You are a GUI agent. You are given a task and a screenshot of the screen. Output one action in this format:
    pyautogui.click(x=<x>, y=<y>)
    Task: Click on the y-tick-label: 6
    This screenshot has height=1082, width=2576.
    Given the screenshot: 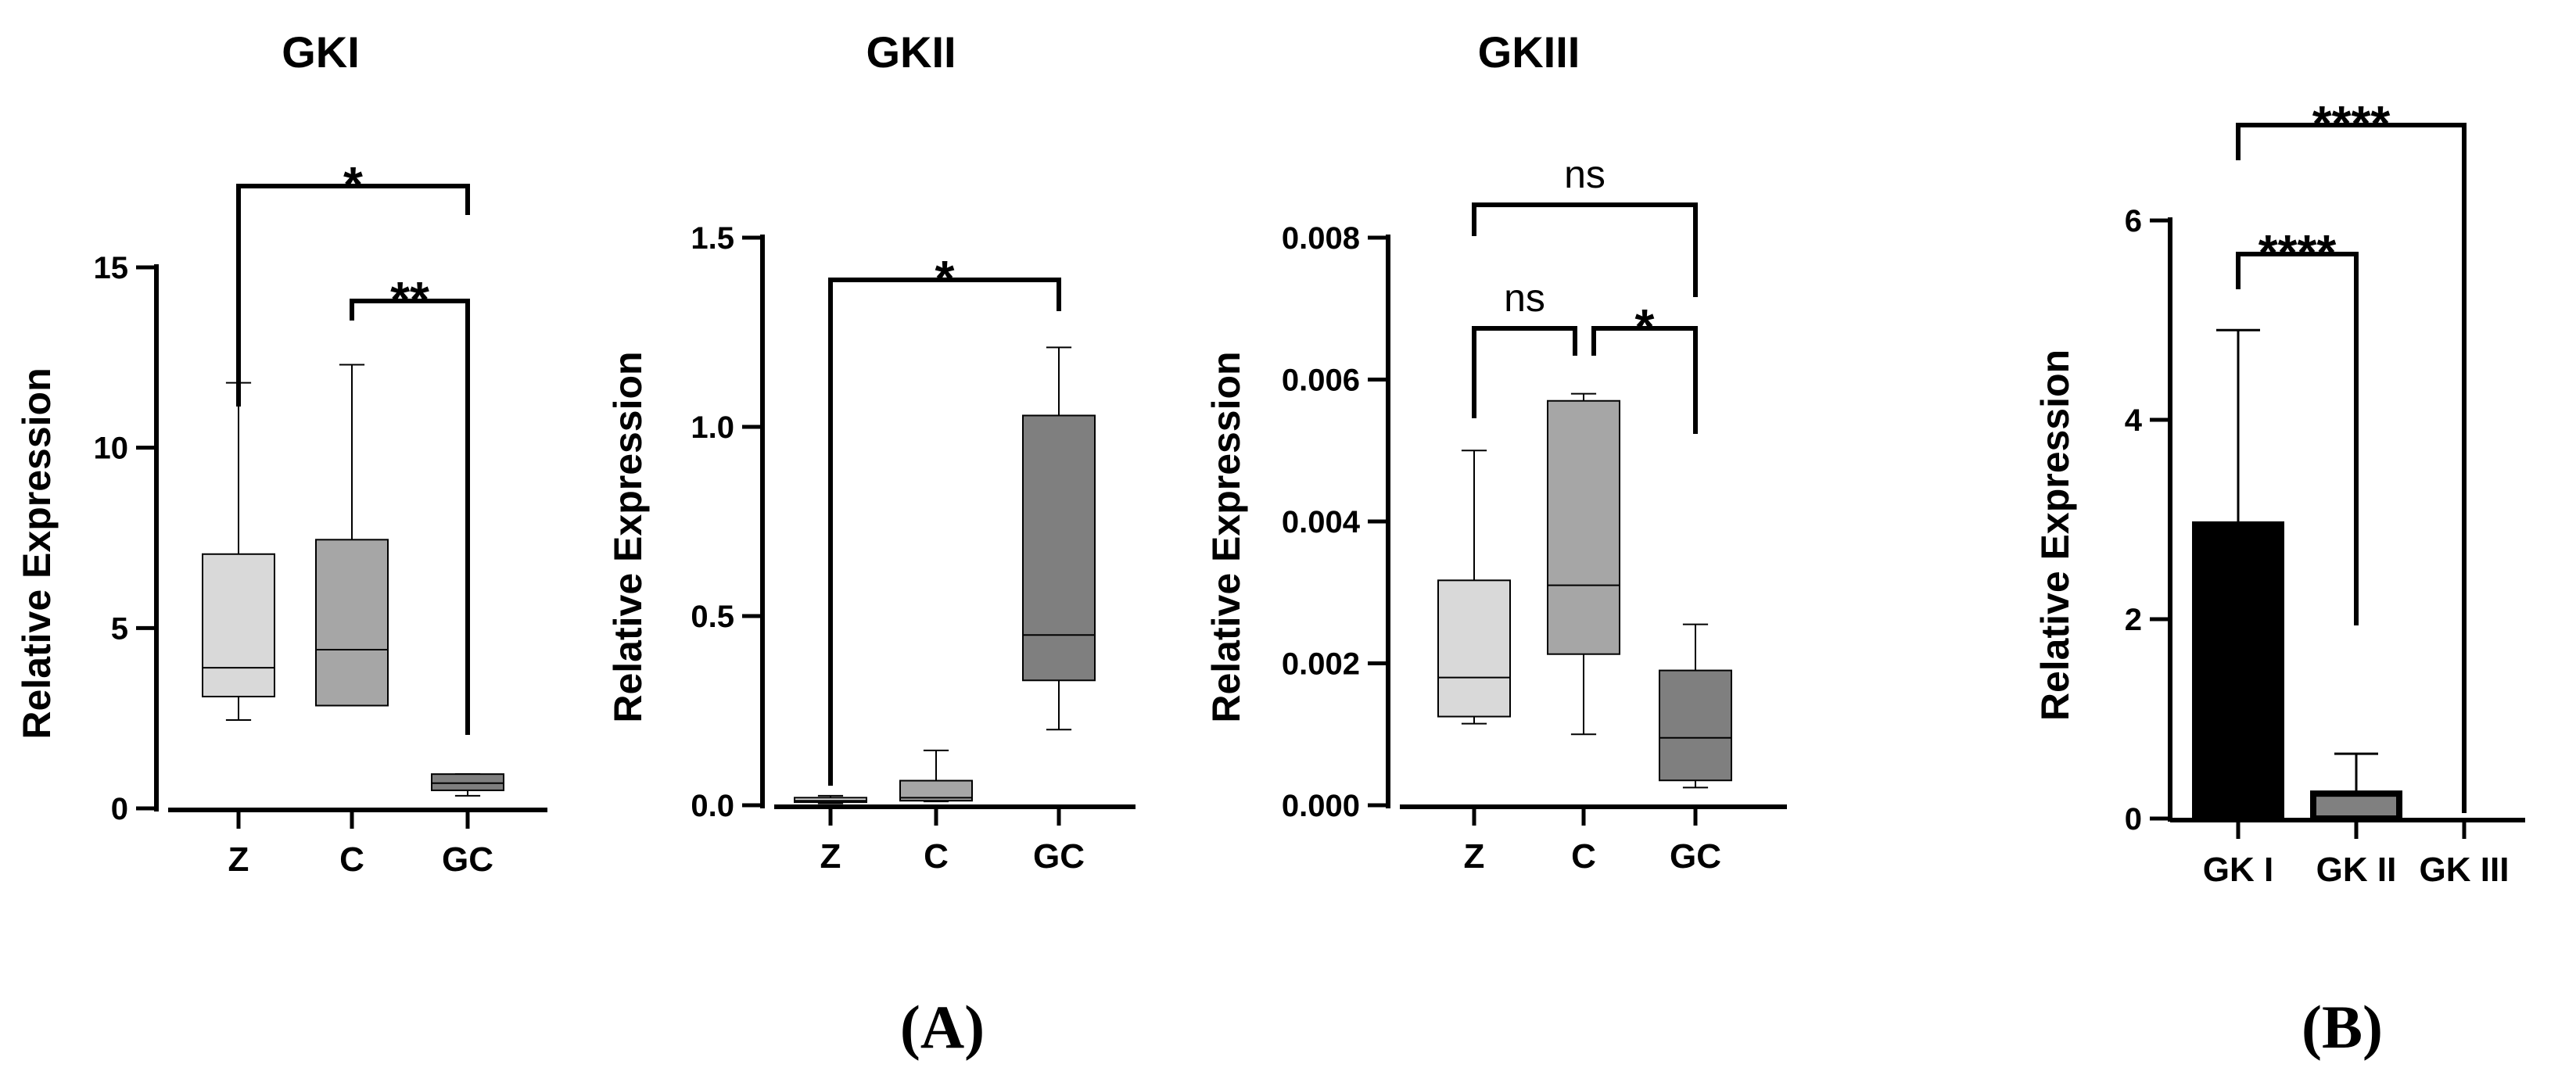 What is the action you would take?
    pyautogui.click(x=2133, y=221)
    